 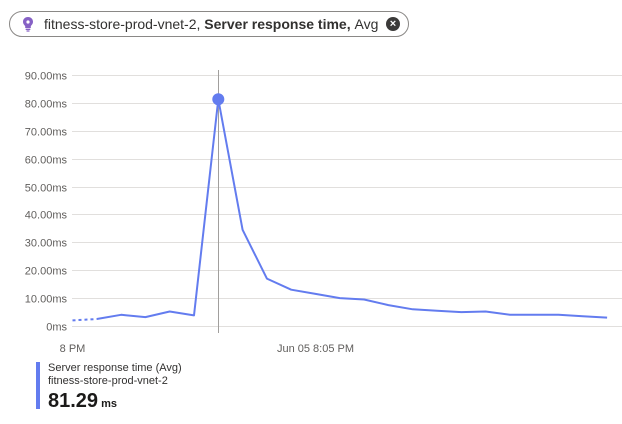 What do you see at coordinates (73, 401) in the screenshot?
I see `legend-value-number: 81.29` at bounding box center [73, 401].